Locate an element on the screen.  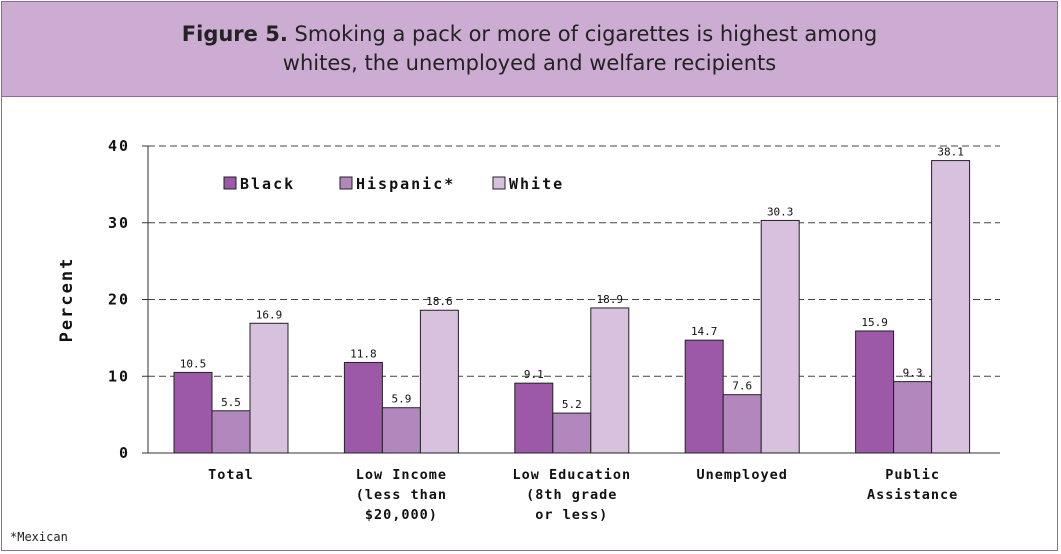
y-axis-label: Percent is located at coordinates (67, 300).